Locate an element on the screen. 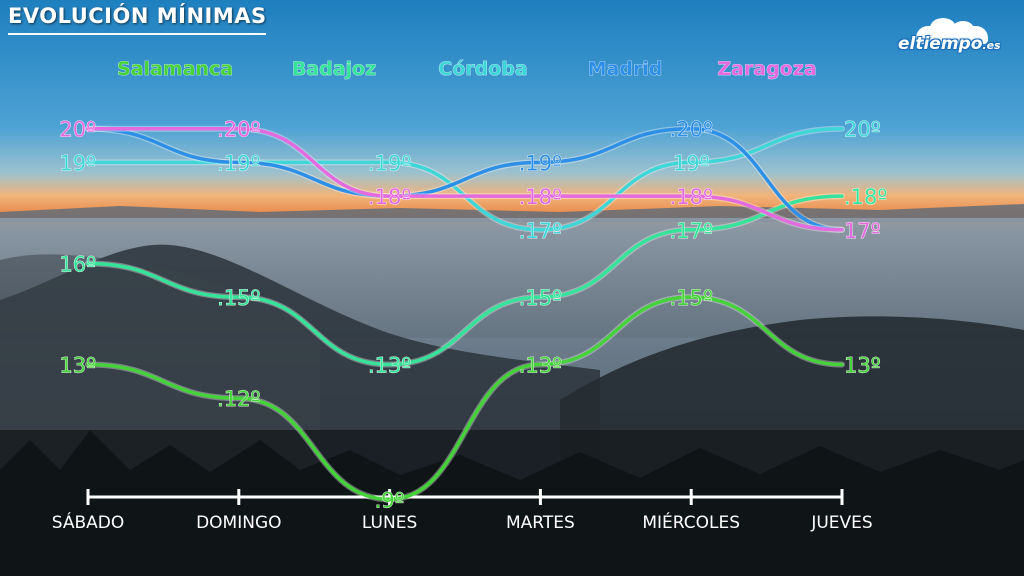 This screenshot has width=1024, height=576. data-label: 16º is located at coordinates (77, 264).